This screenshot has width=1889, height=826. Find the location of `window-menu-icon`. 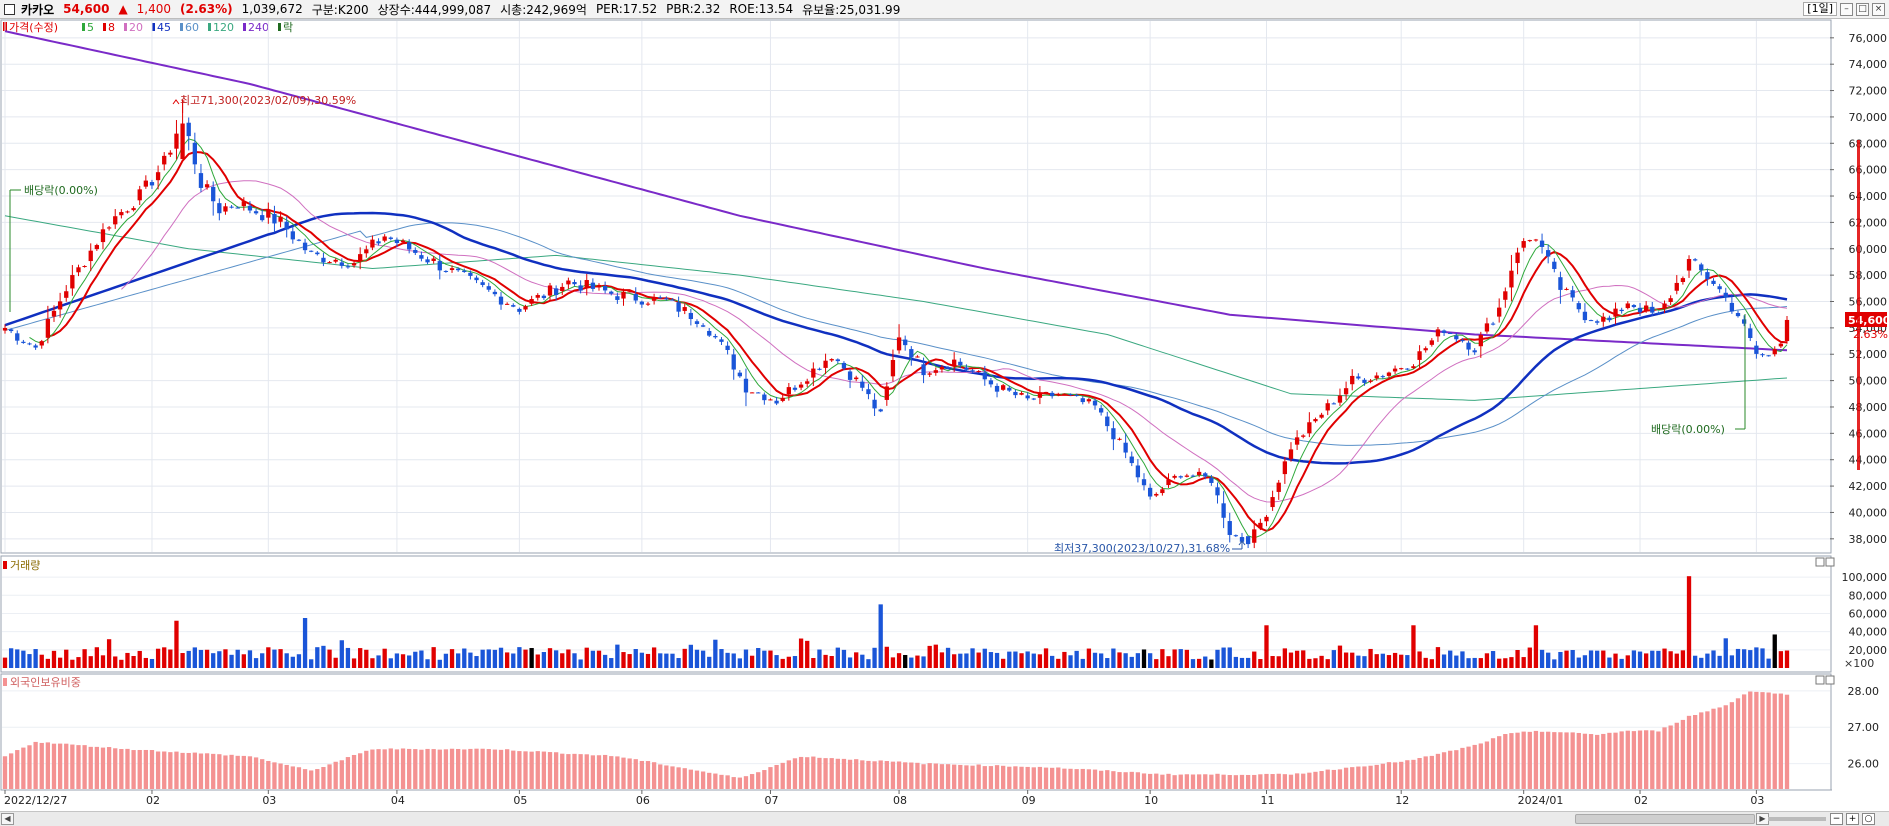

window-menu-icon is located at coordinates (9, 9).